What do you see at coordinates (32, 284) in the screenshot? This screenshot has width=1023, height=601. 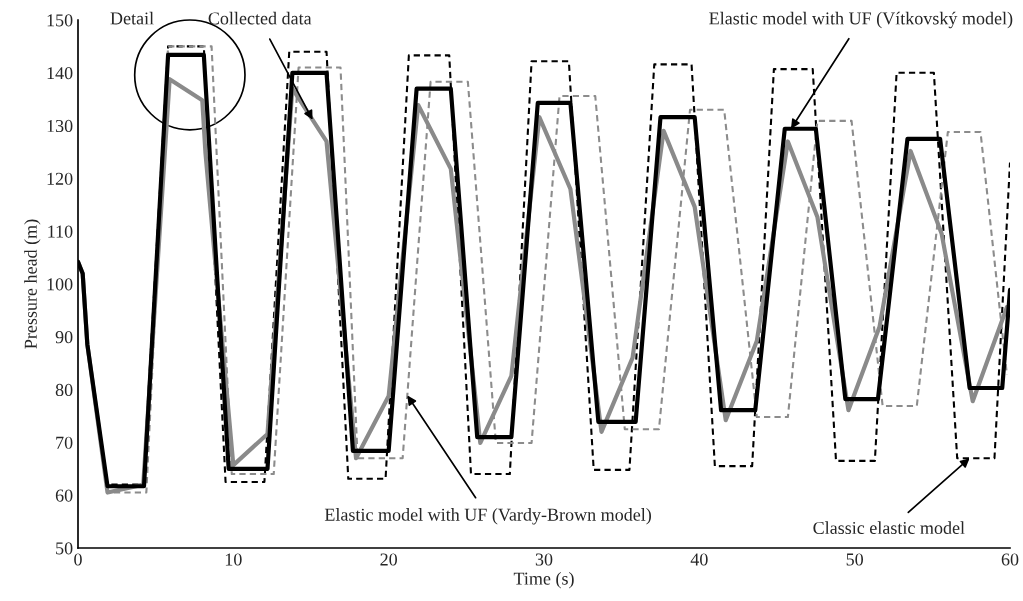 I see `y-axis-title: Pressure head (m)` at bounding box center [32, 284].